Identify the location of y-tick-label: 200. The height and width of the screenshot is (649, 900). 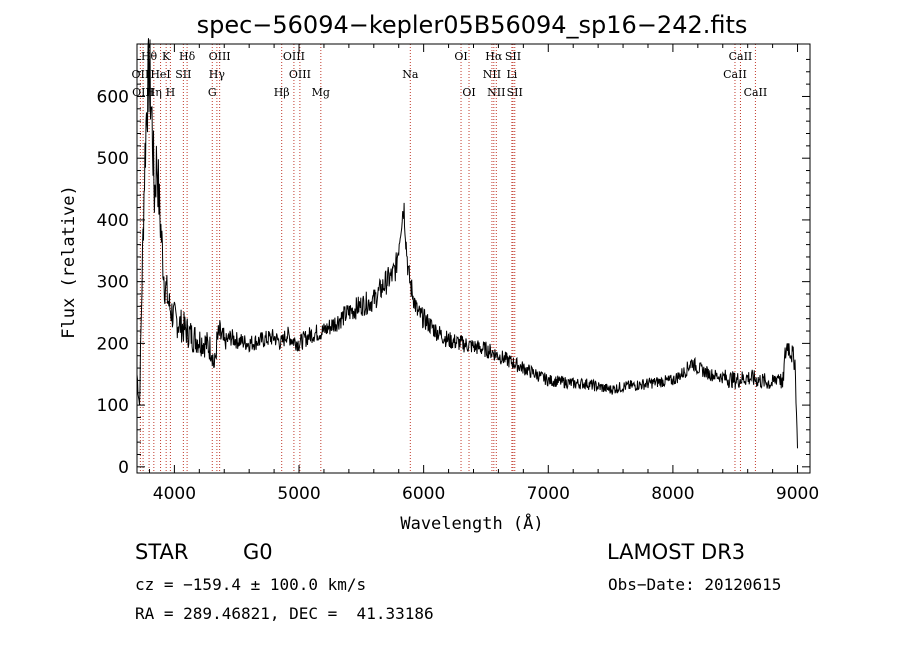
(113, 344).